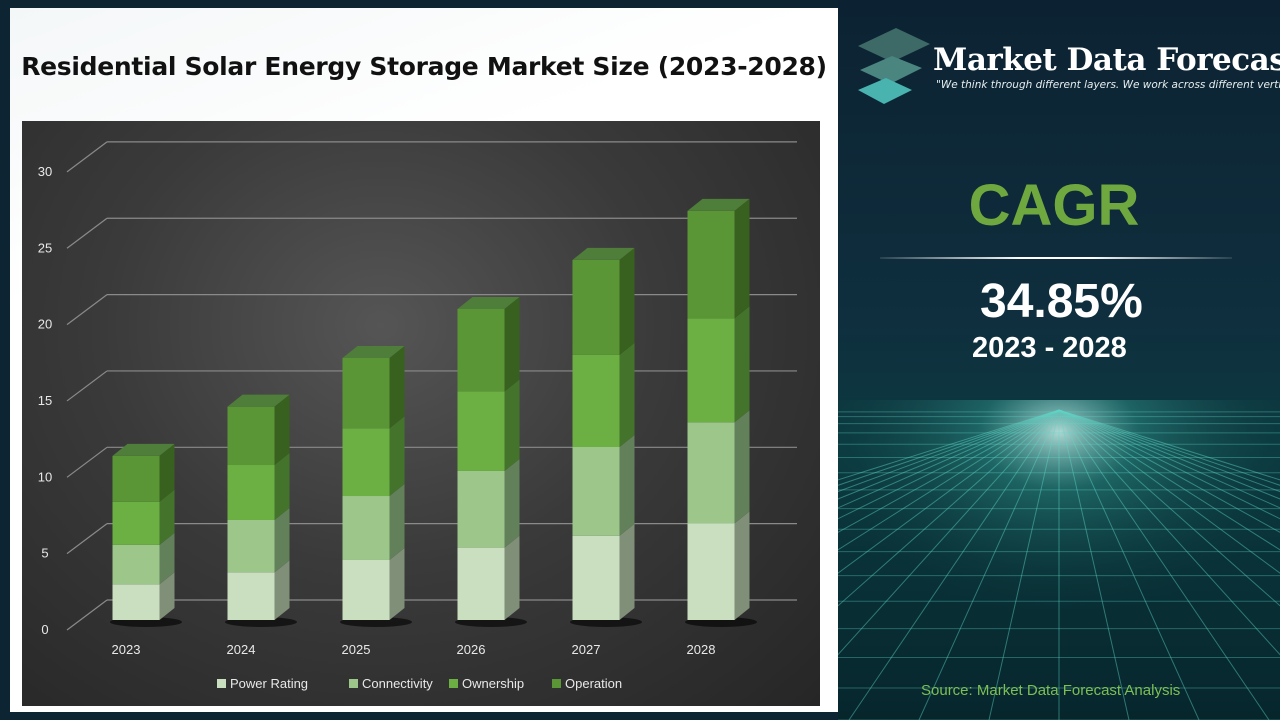 This screenshot has width=1280, height=720. I want to click on source-note: Source: Market Data Forecast Analysis, so click(1051, 690).